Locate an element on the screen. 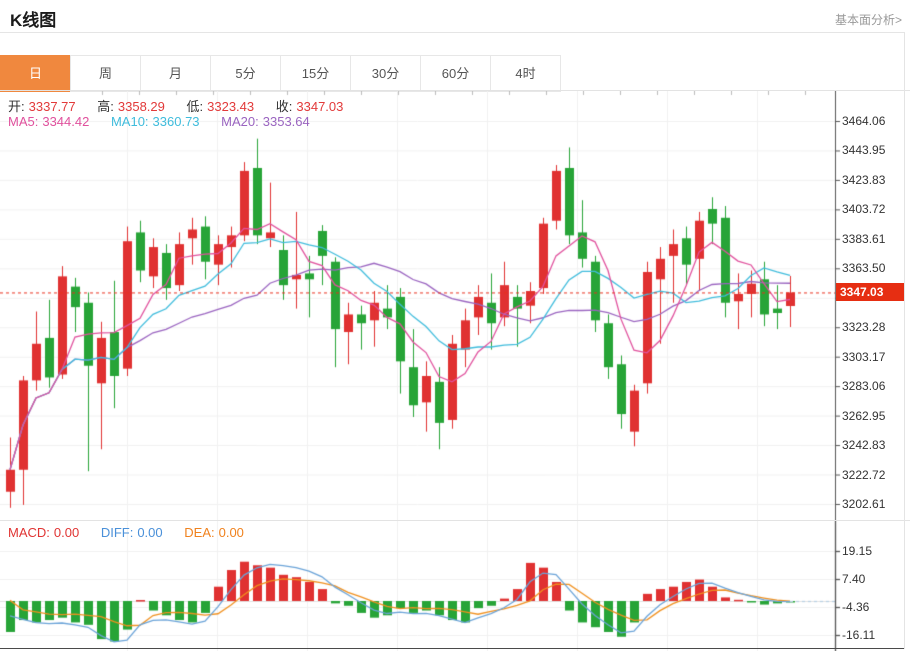 Image resolution: width=910 pixels, height=652 pixels. macd-readout: MACD: 0.00 DIFF: 0.00 DEA: 0.00 is located at coordinates (128, 532).